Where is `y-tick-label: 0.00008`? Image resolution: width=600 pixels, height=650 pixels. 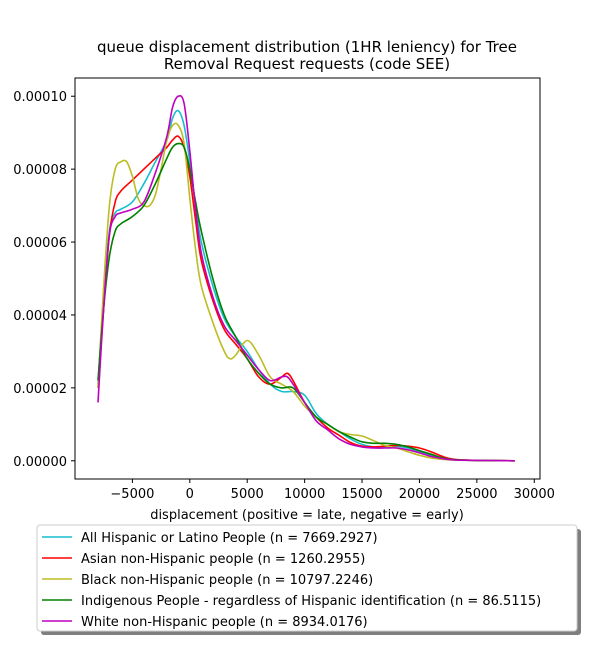 y-tick-label: 0.00008 is located at coordinates (40, 170).